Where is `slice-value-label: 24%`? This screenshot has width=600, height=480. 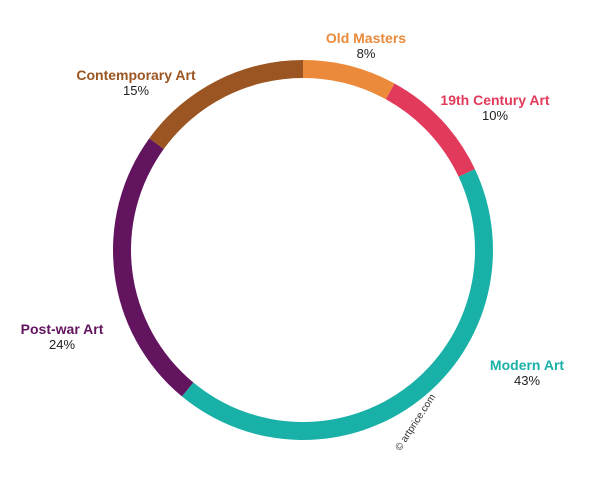
slice-value-label: 24% is located at coordinates (62, 344).